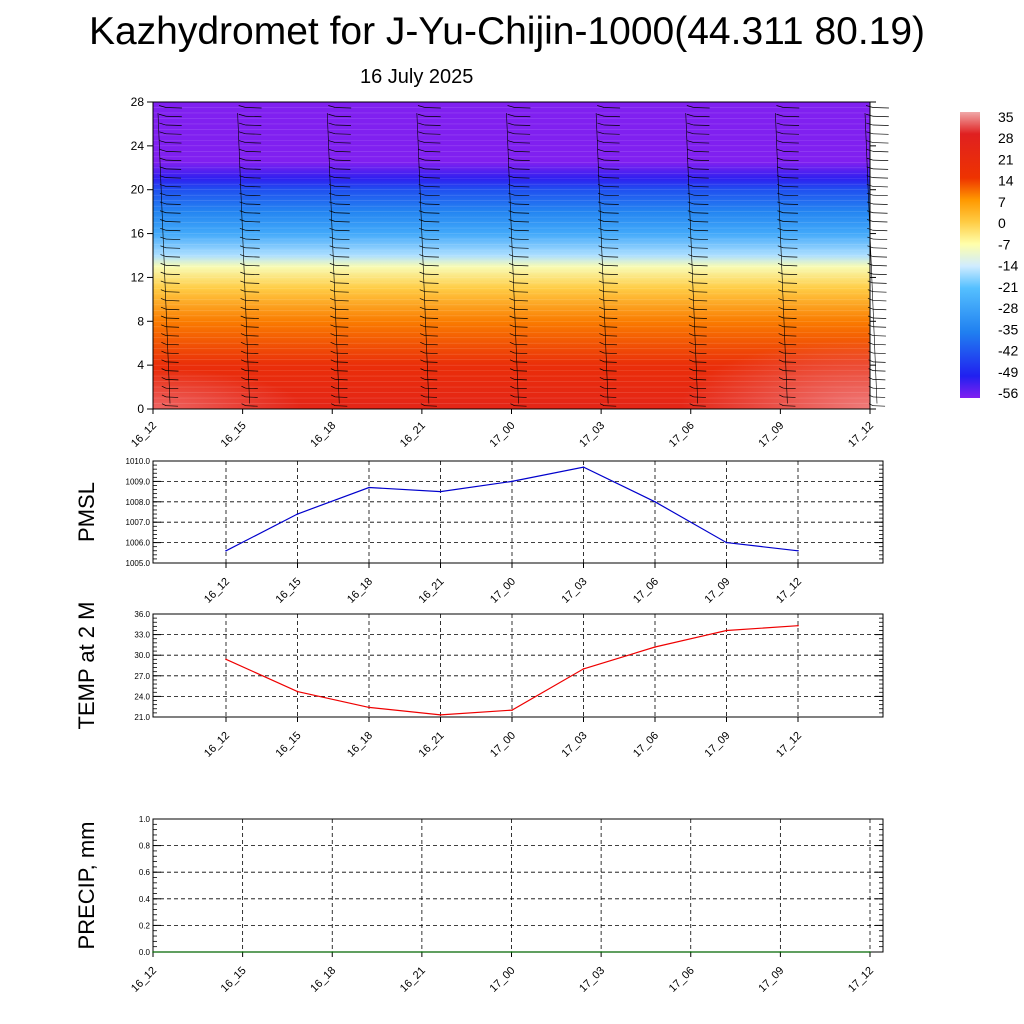 The image size is (1024, 1024). What do you see at coordinates (1008, 393) in the screenshot?
I see `colorbar-label: -56` at bounding box center [1008, 393].